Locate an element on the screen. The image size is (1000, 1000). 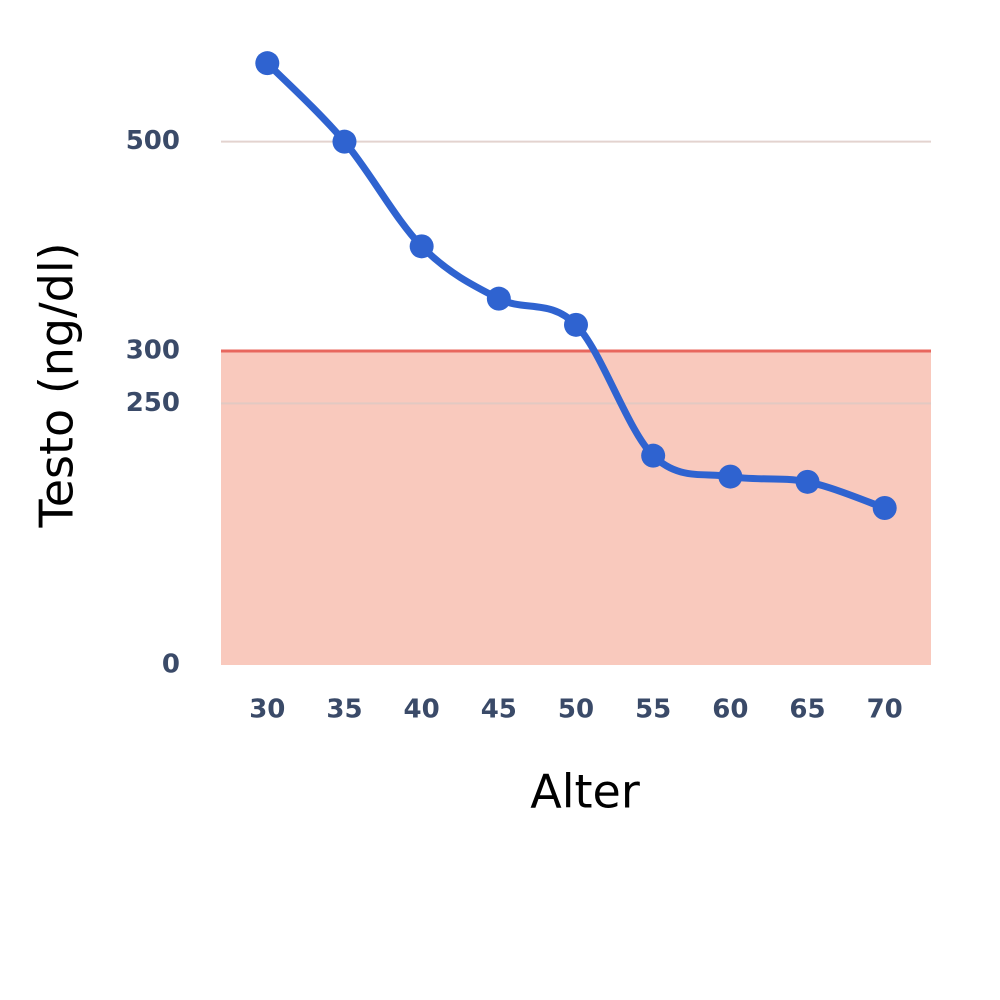
x-tick-label: 70 is located at coordinates (885, 710).